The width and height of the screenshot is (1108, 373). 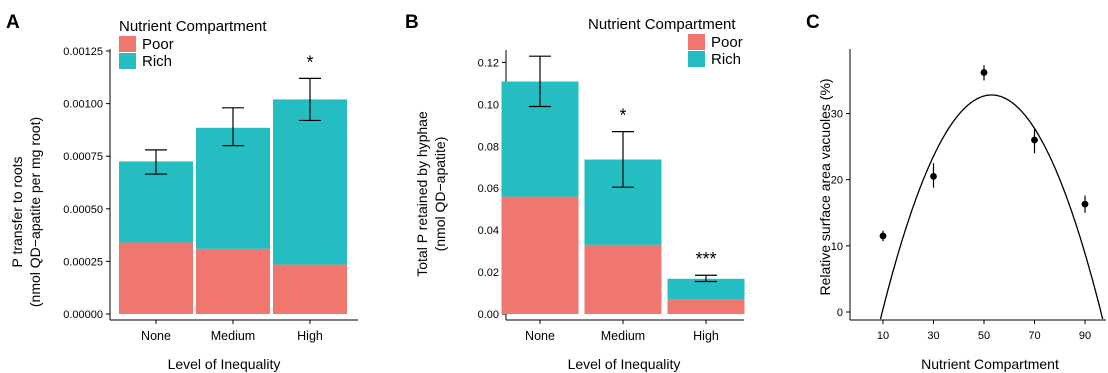 I want to click on panel-b-legend-swatch-rich, so click(x=696, y=59).